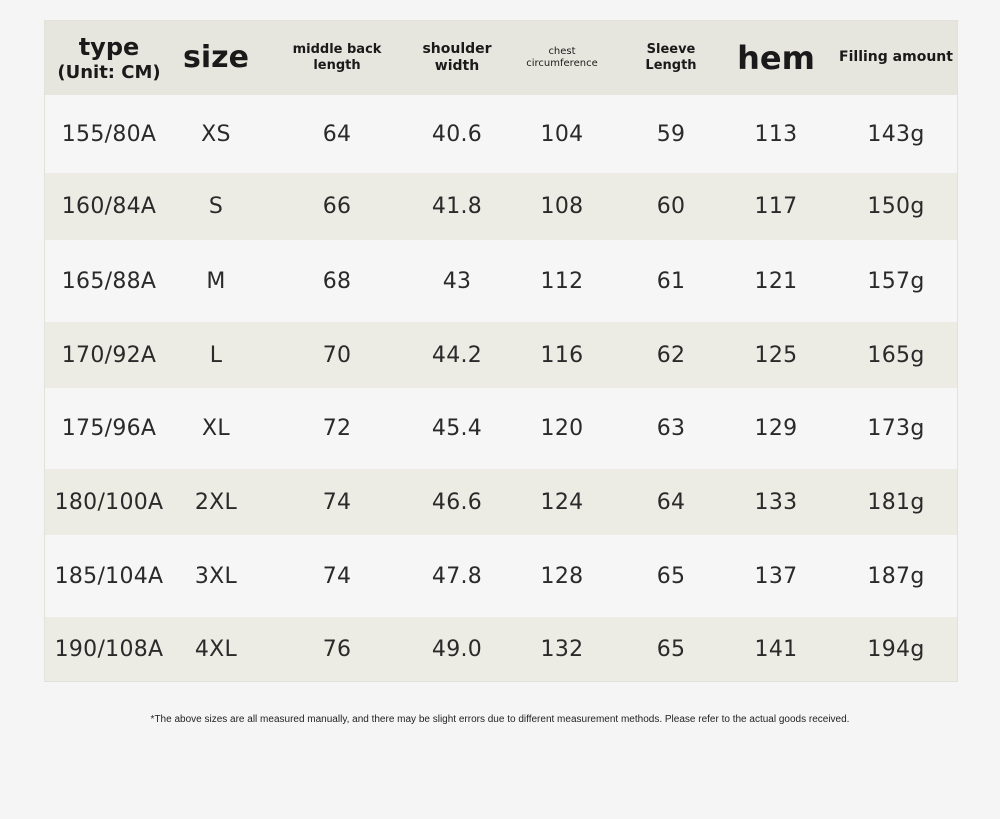  Describe the element at coordinates (776, 206) in the screenshot. I see `cell-hem: 117` at that location.